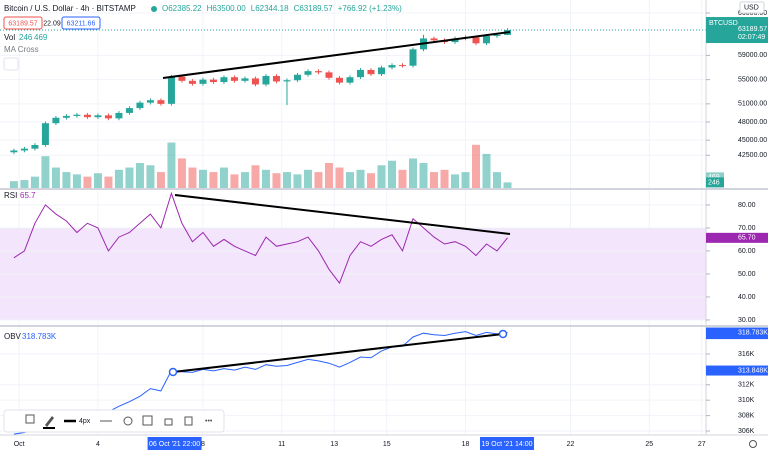 The image size is (768, 452). I want to click on ohlc-value: L62344.18, so click(270, 8).